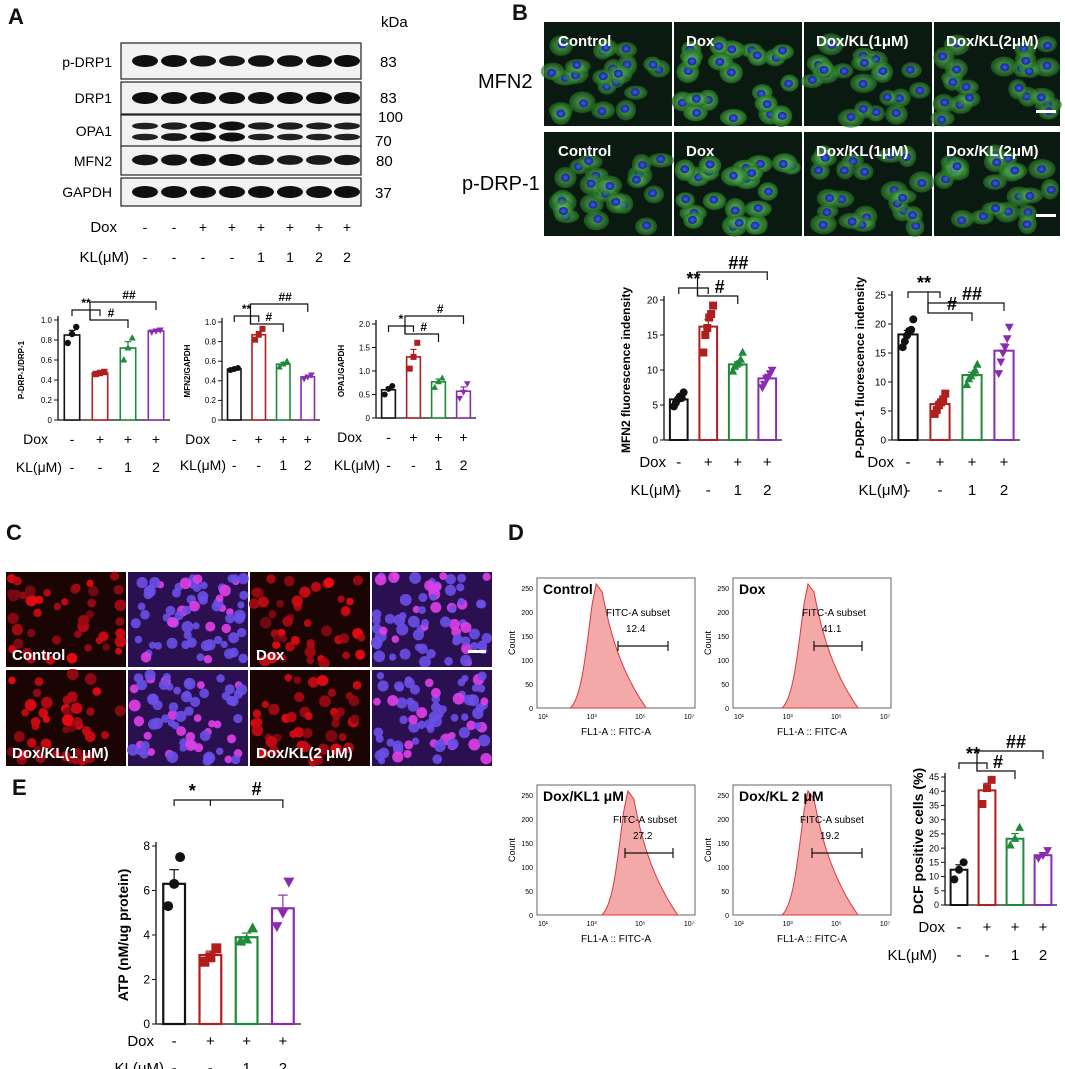  I want to click on blot-kda-mfn2: 80, so click(384, 161).